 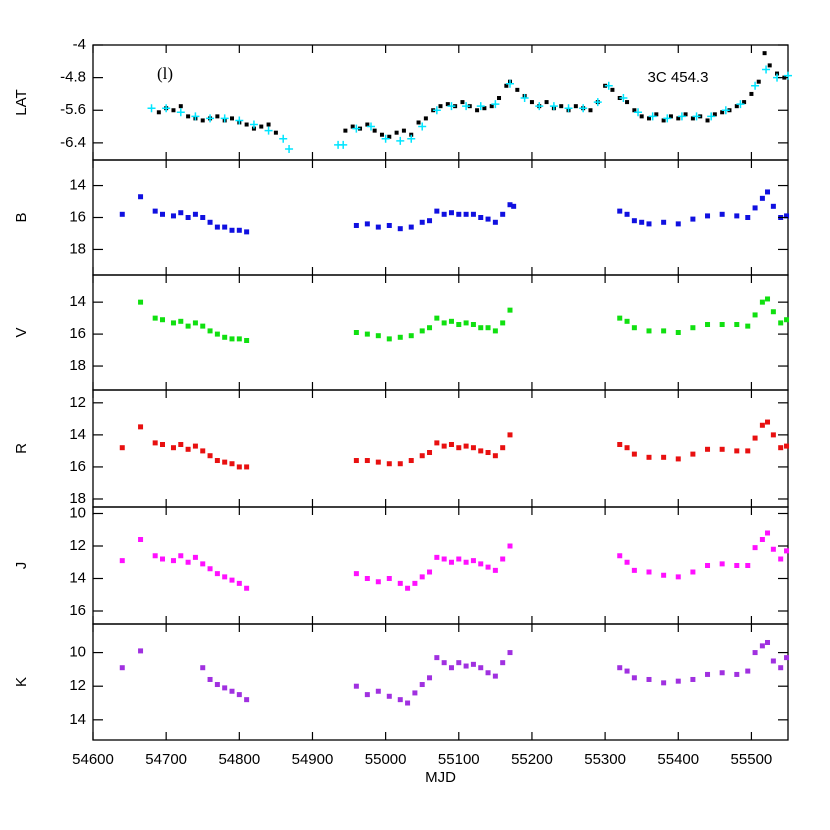 What do you see at coordinates (21, 102) in the screenshot?
I see `y-axis-label: LAT` at bounding box center [21, 102].